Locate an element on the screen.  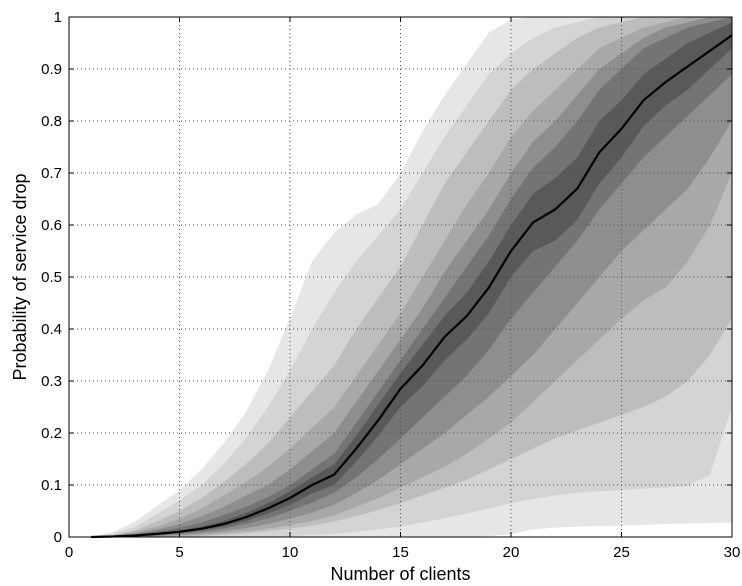
x-tick-label: 30 is located at coordinates (732, 552).